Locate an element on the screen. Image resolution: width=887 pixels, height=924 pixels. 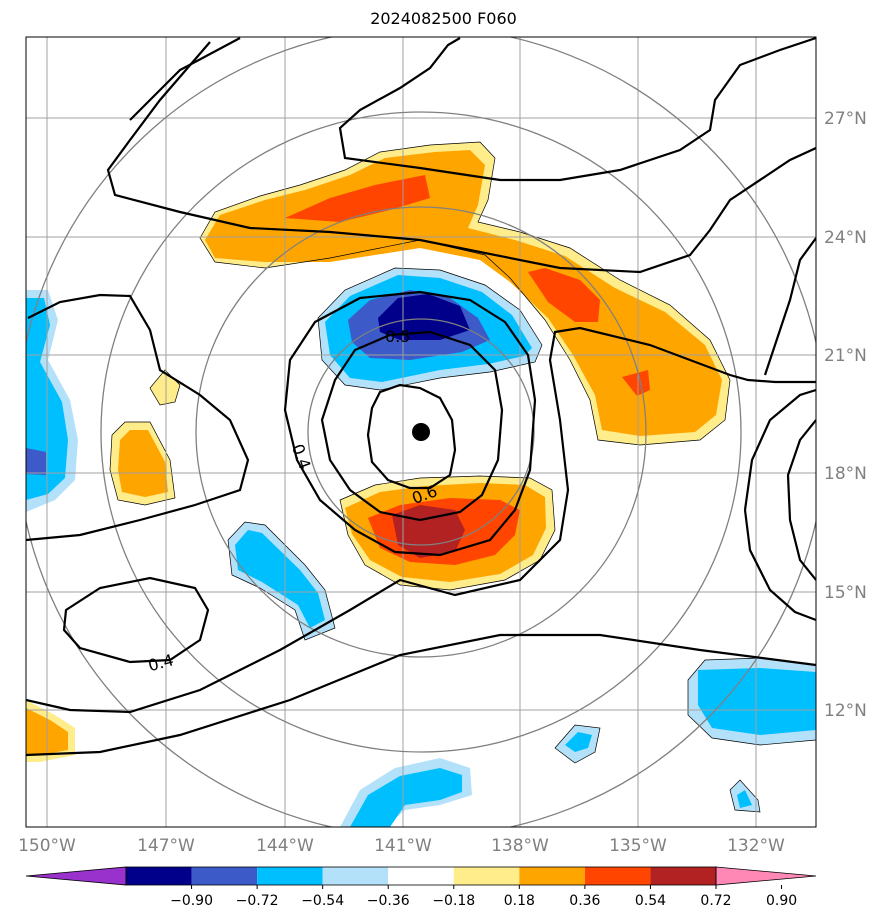
colorbar-tick-label: 0.18 is located at coordinates (519, 901).